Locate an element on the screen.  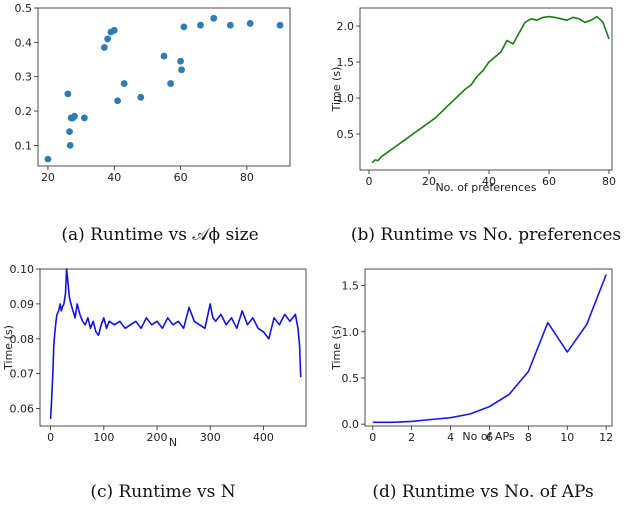
chart-caption: (c) Runtime vs N is located at coordinates (162, 492).